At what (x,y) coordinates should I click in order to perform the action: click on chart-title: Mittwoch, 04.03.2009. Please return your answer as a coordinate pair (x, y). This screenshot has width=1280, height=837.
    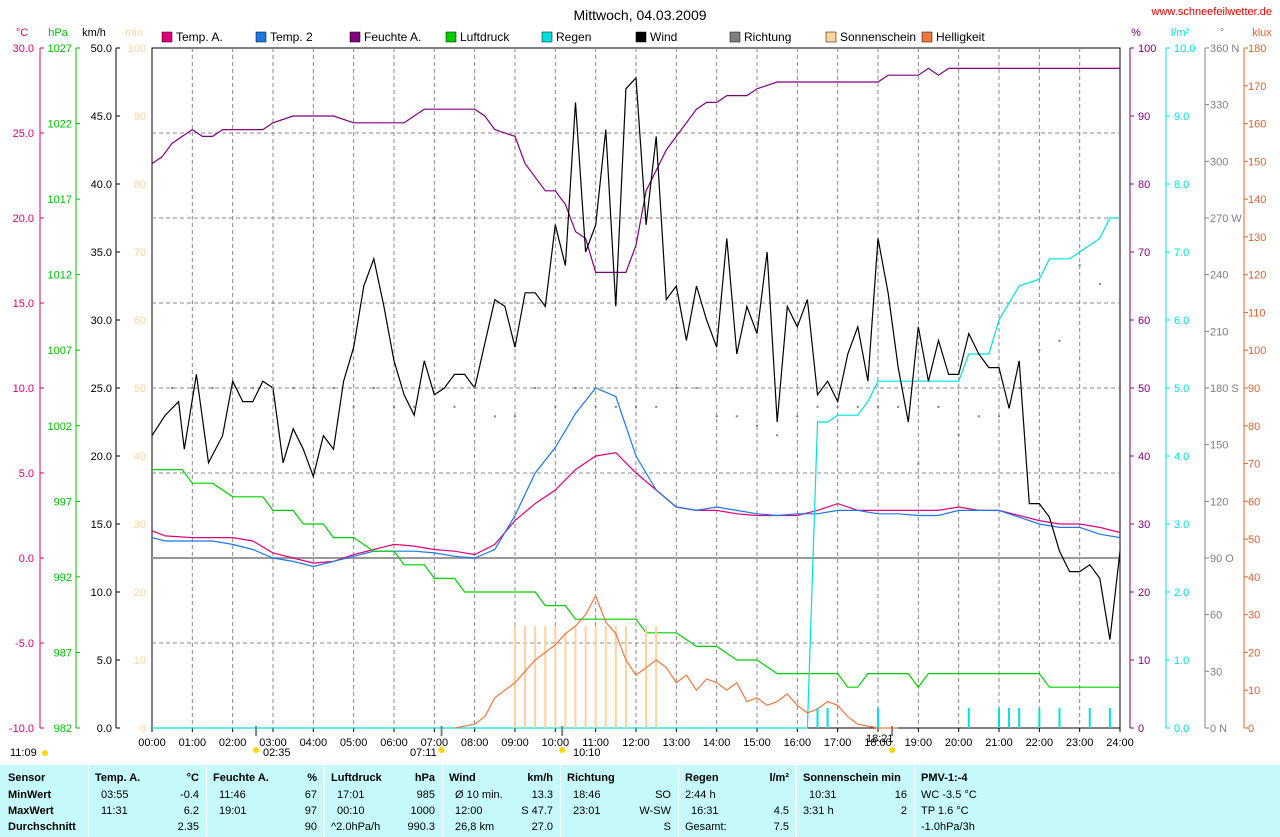
    Looking at the image, I should click on (639, 15).